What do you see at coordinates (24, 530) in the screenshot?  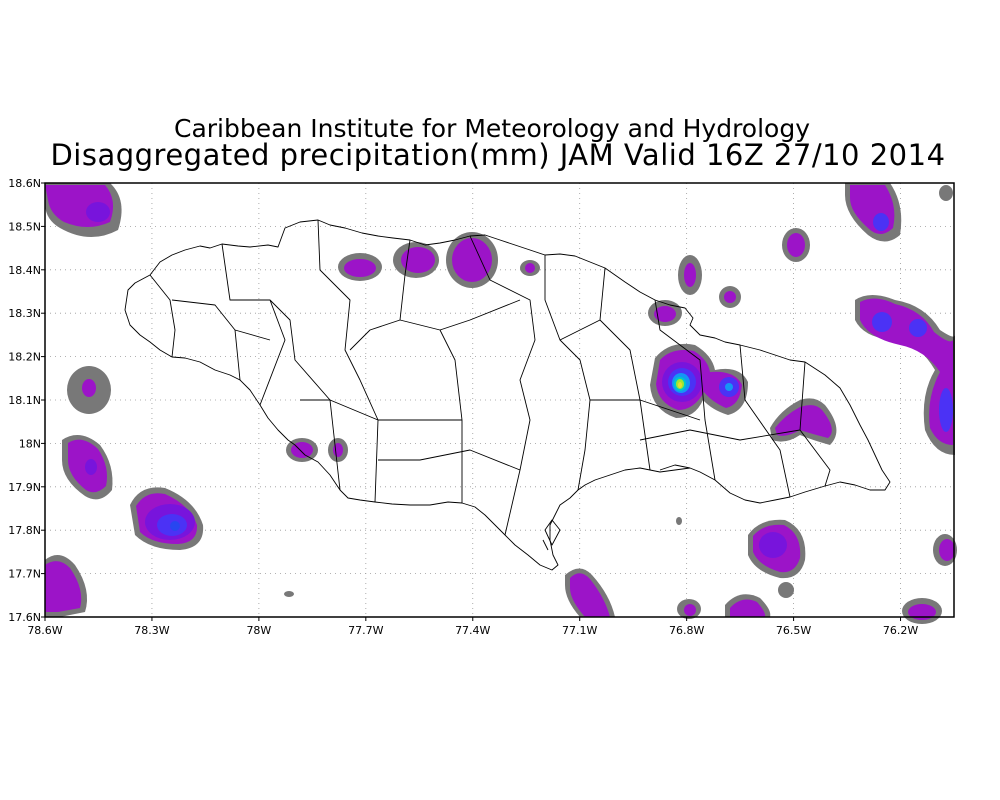 I see `lat-tick-label: 17.8N` at bounding box center [24, 530].